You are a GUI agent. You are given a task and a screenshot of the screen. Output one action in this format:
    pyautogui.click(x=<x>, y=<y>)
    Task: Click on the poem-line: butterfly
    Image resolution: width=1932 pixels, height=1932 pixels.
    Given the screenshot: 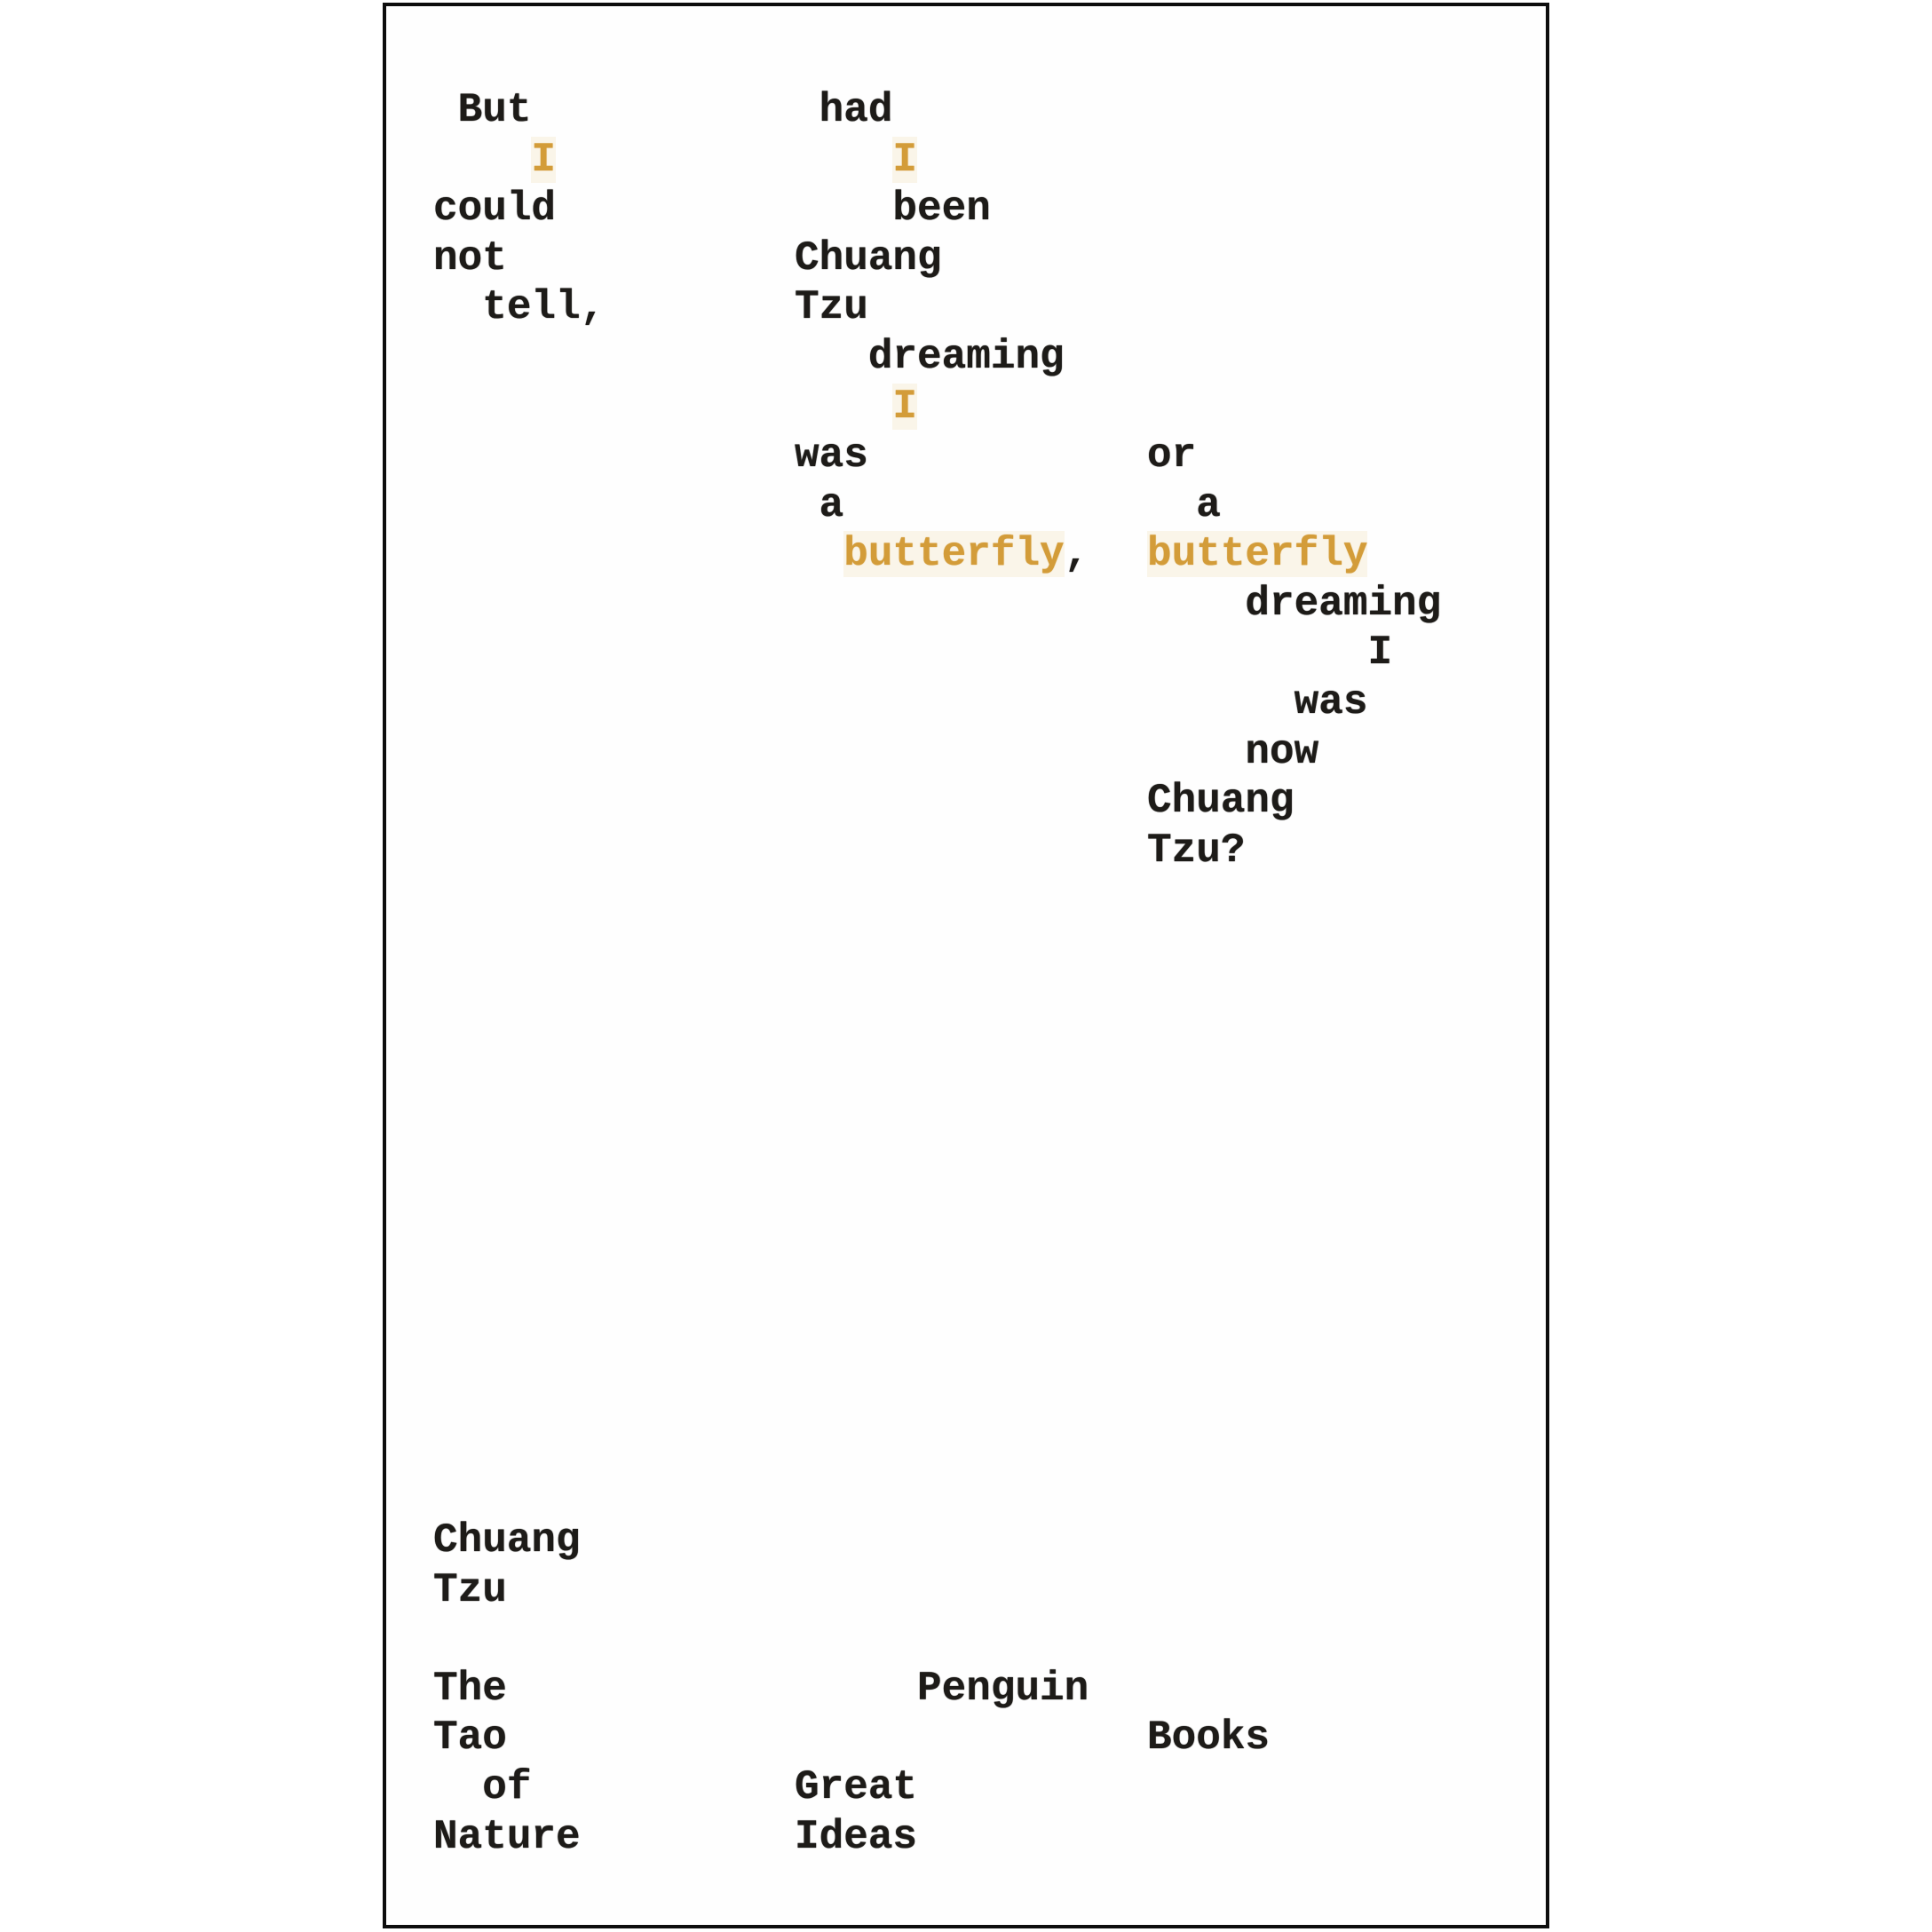 What is the action you would take?
    pyautogui.click(x=1294, y=555)
    